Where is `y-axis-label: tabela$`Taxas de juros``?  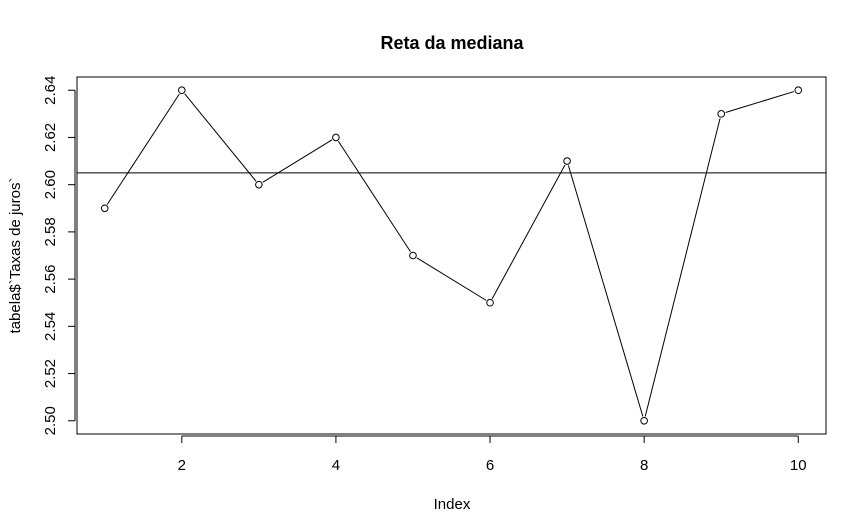 y-axis-label: tabela$`Taxas de juros` is located at coordinates (15, 256).